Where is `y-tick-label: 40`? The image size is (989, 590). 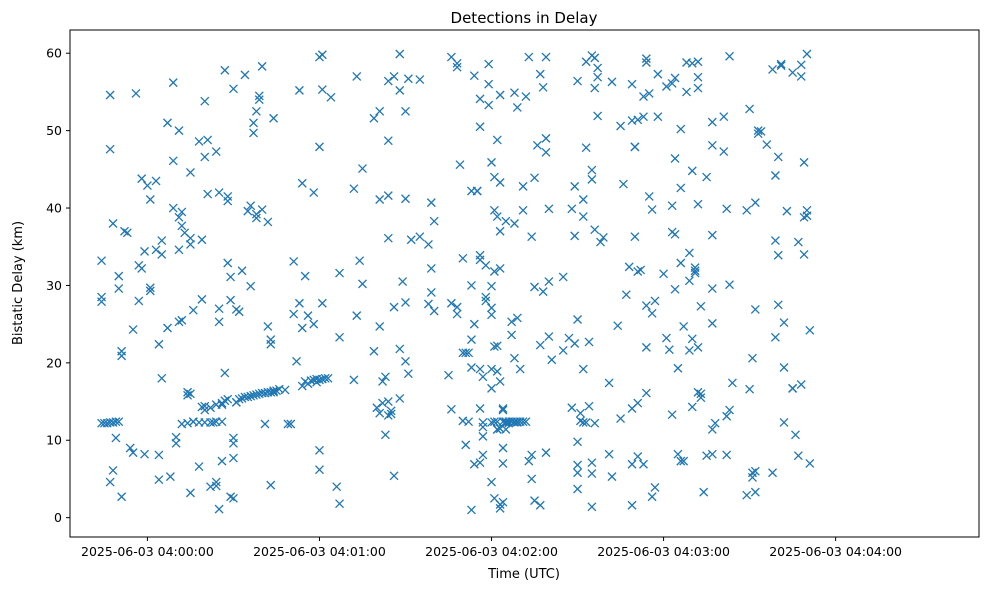
y-tick-label: 40 is located at coordinates (54, 208).